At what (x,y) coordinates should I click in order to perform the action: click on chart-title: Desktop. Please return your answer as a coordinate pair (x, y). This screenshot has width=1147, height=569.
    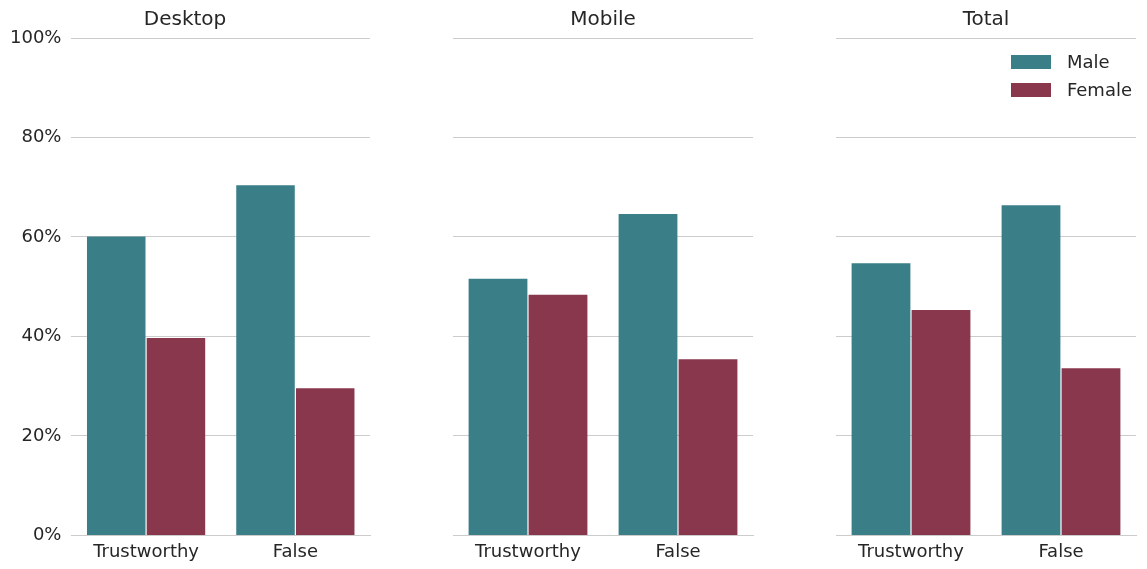
    Looking at the image, I should click on (185, 18).